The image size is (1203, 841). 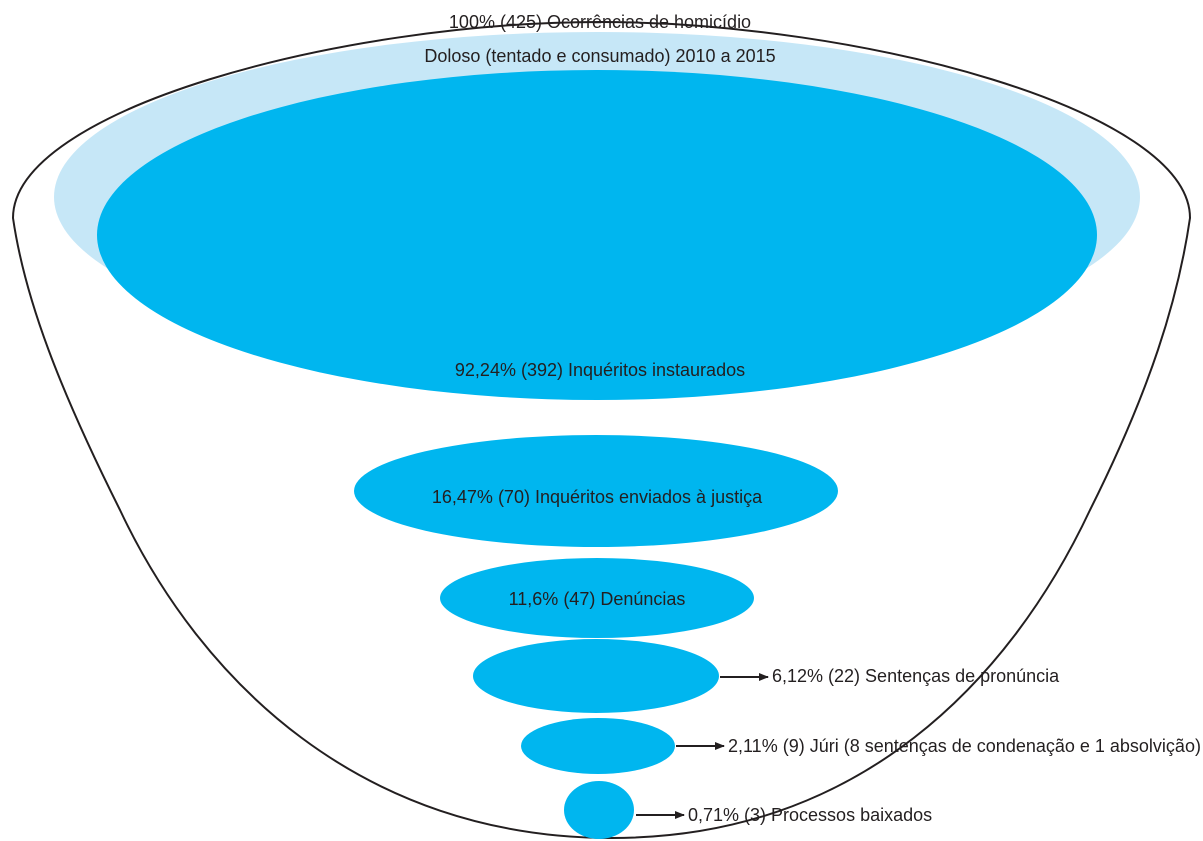 I want to click on title-line-2: Doloso (tentado e consumado) 2010 a 2015, so click(x=599, y=56).